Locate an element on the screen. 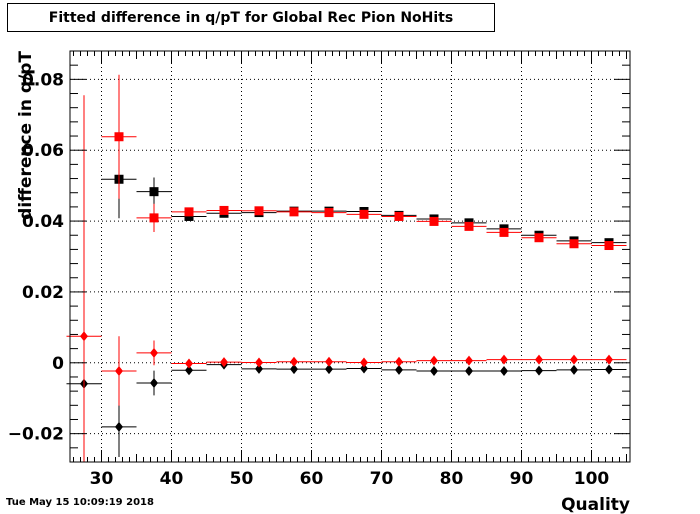 This screenshot has height=514, width=700. y-tick-label: 0 is located at coordinates (58, 364).